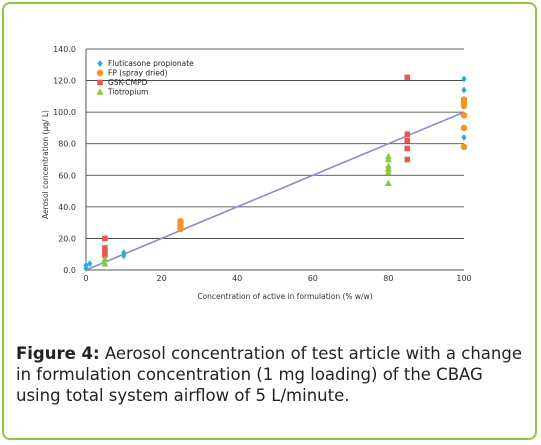 Image resolution: width=541 pixels, height=445 pixels. I want to click on x-tick-label: 40, so click(237, 278).